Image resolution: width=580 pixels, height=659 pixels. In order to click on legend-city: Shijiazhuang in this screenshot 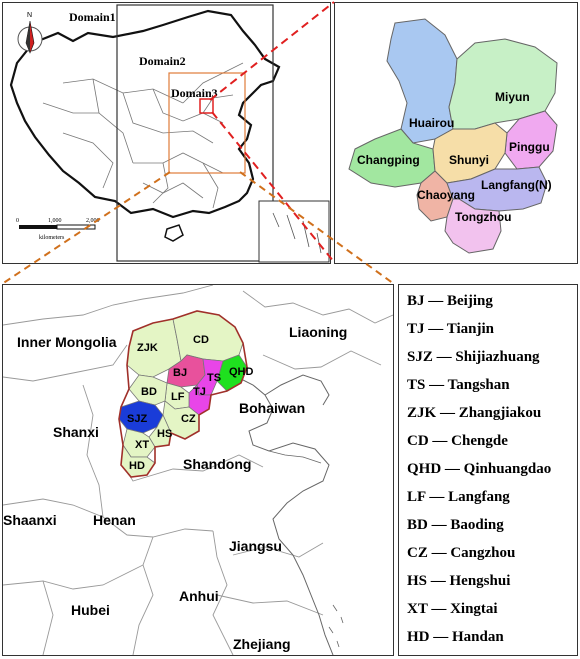, I will do `click(497, 357)`.